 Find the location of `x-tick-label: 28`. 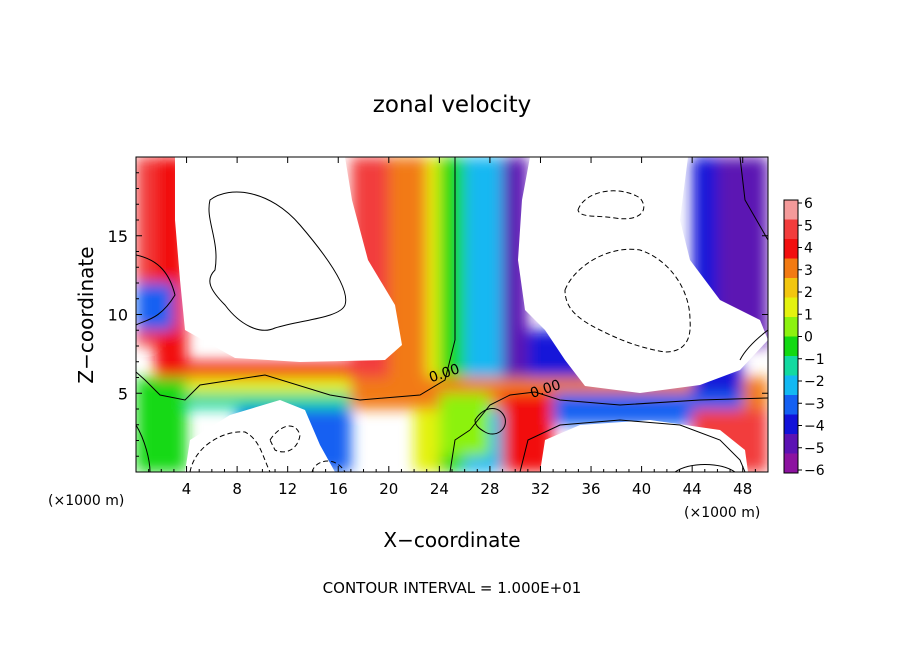

x-tick-label: 28 is located at coordinates (489, 489).